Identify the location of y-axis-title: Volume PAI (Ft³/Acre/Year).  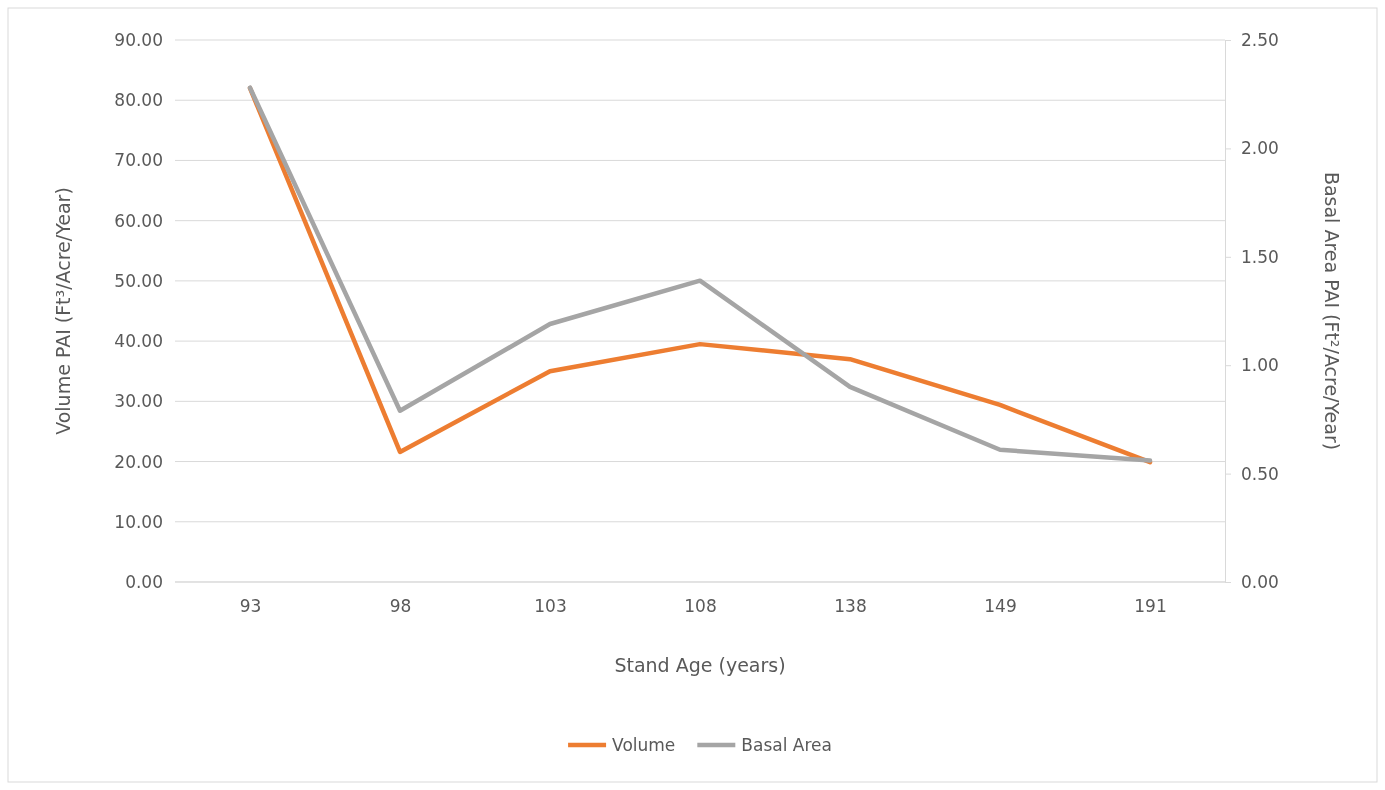
(63, 311).